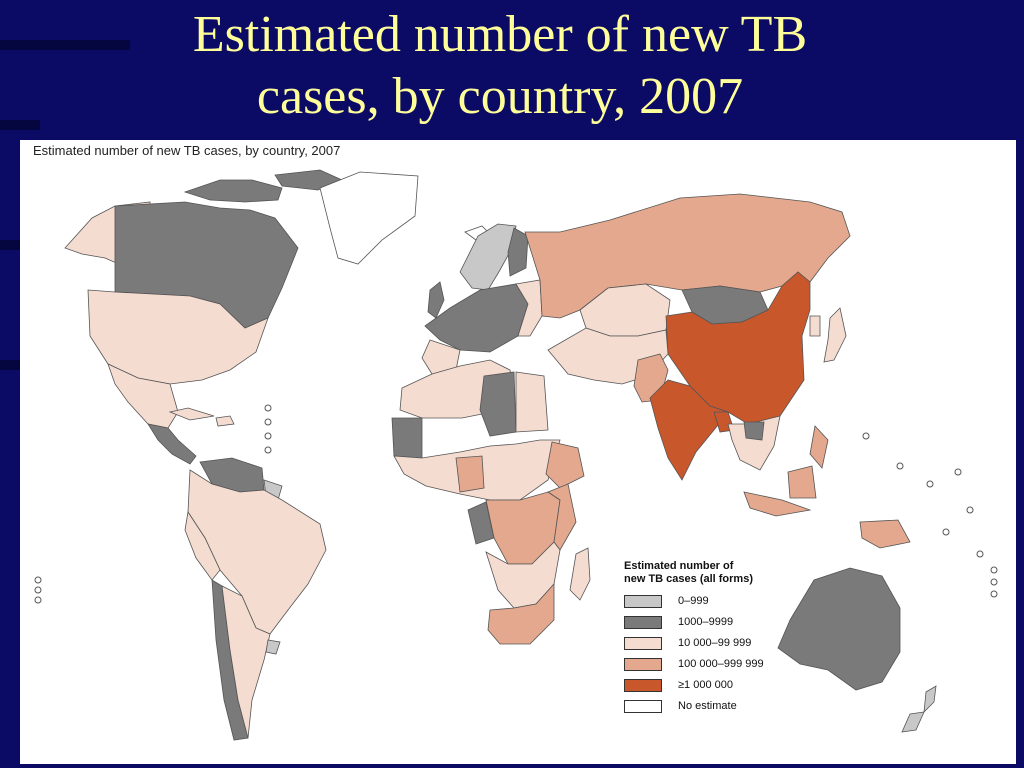 This screenshot has width=1024, height=768. What do you see at coordinates (707, 706) in the screenshot?
I see `legend-label: No estimate` at bounding box center [707, 706].